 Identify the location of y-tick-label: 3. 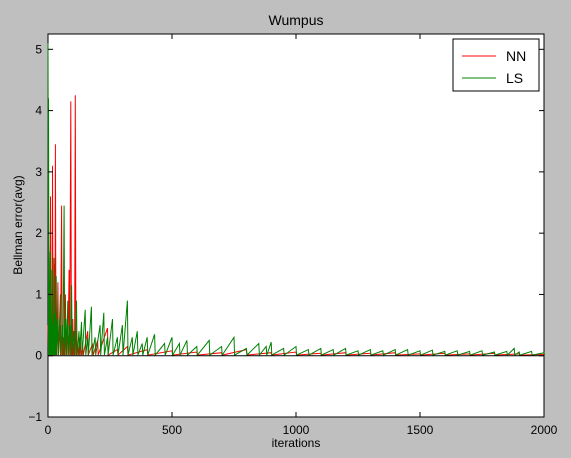
(38, 172).